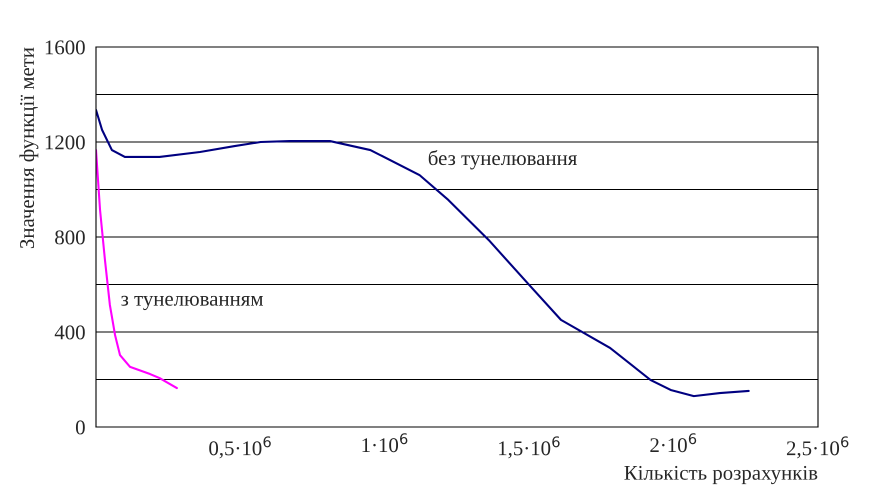  I want to click on x-tick-label: 1,5·10$^{6}$, so click(529, 447).